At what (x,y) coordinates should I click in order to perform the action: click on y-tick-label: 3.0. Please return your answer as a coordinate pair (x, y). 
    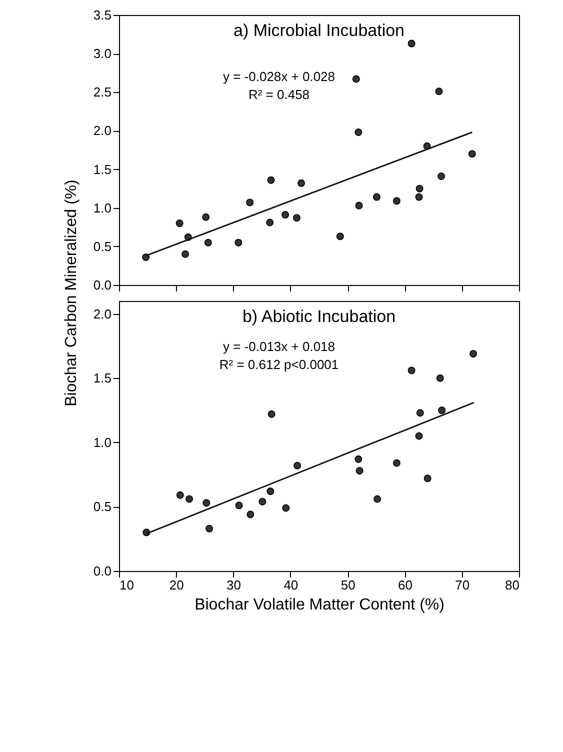
    Looking at the image, I should click on (102, 54).